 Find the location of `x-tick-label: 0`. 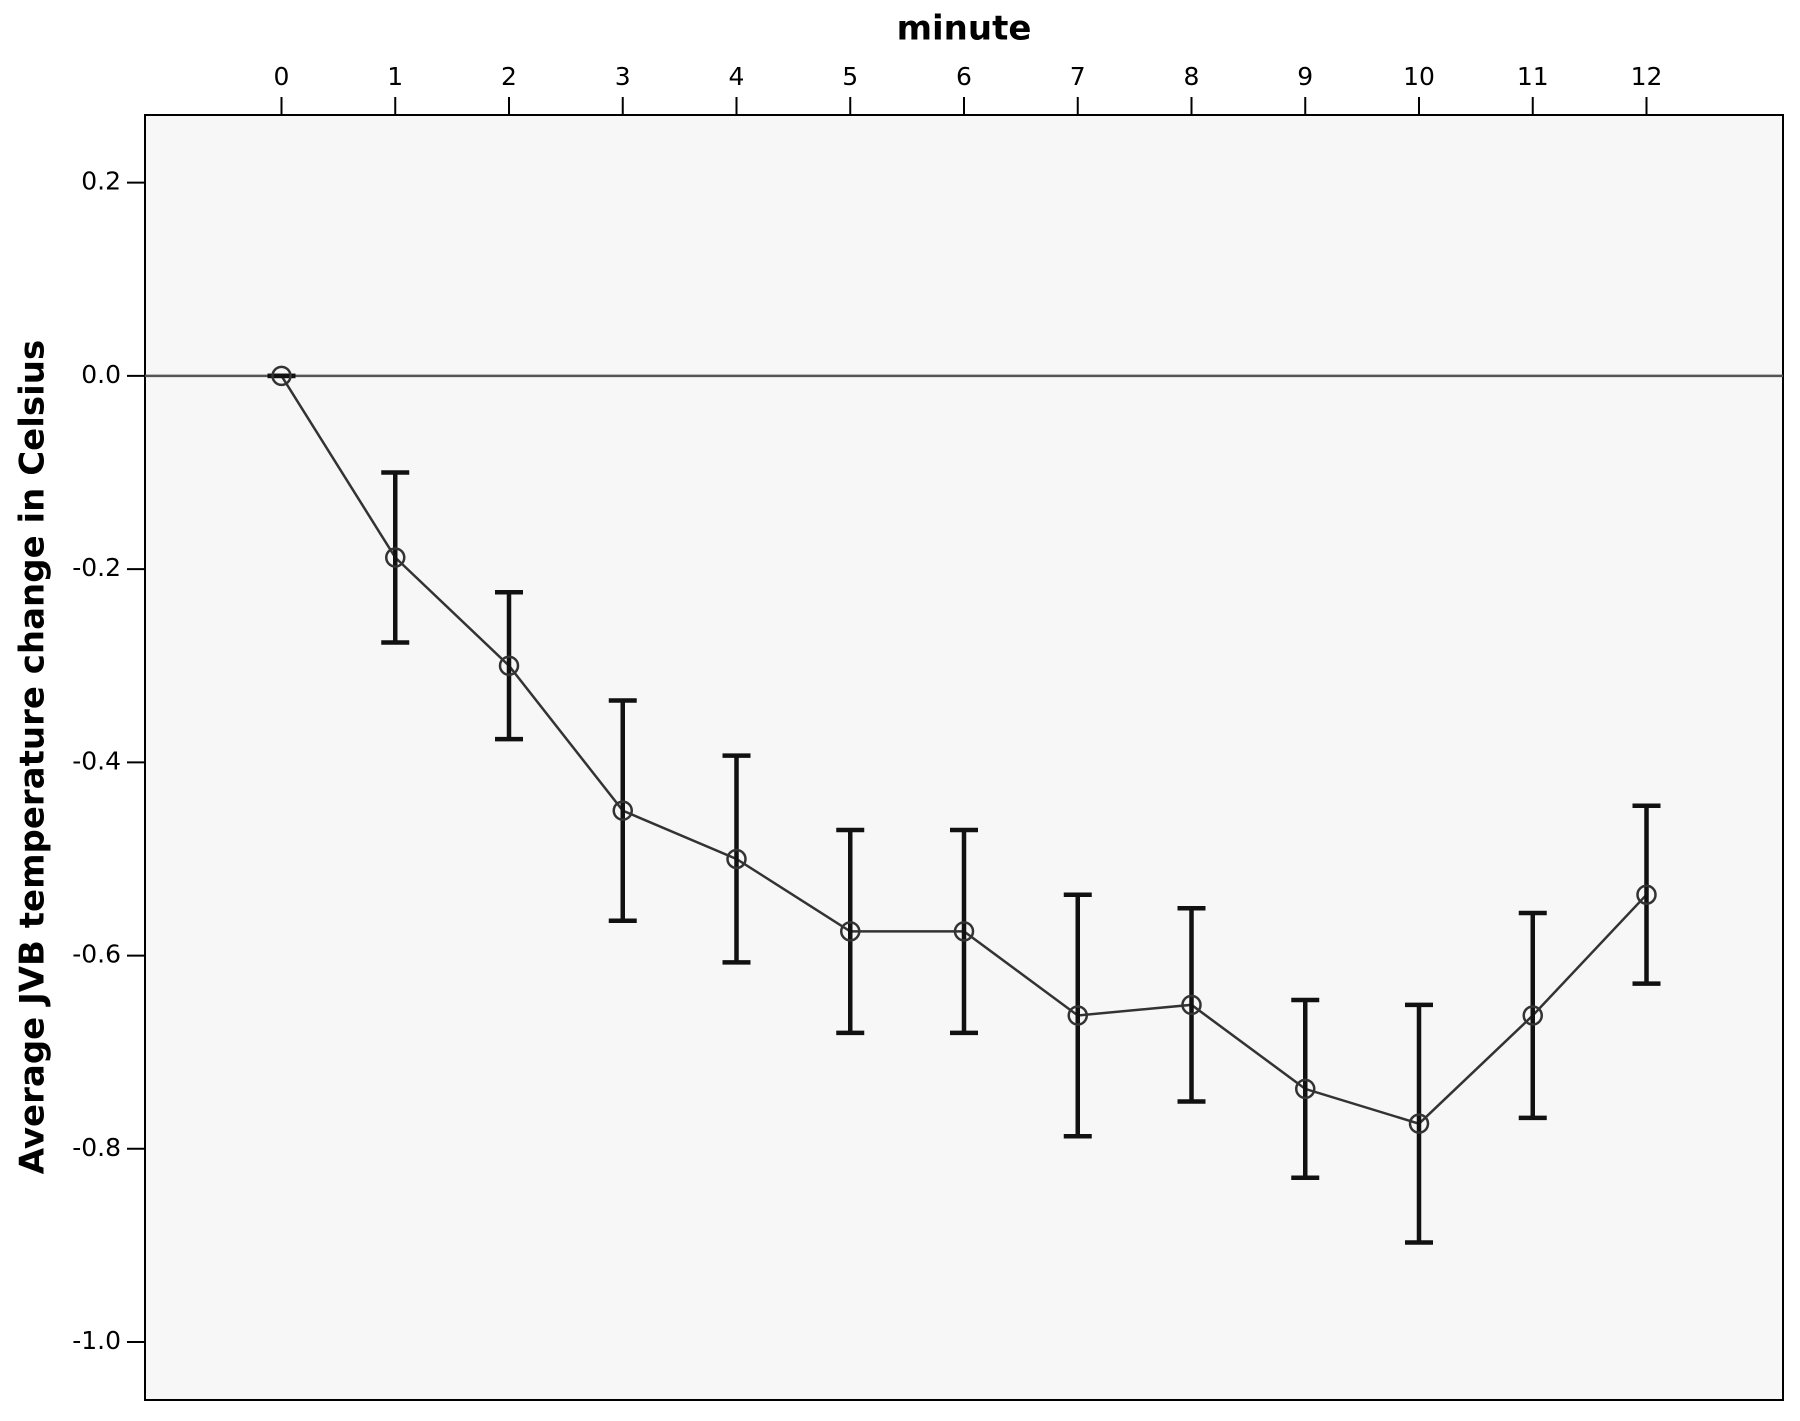

x-tick-label: 0 is located at coordinates (282, 76).